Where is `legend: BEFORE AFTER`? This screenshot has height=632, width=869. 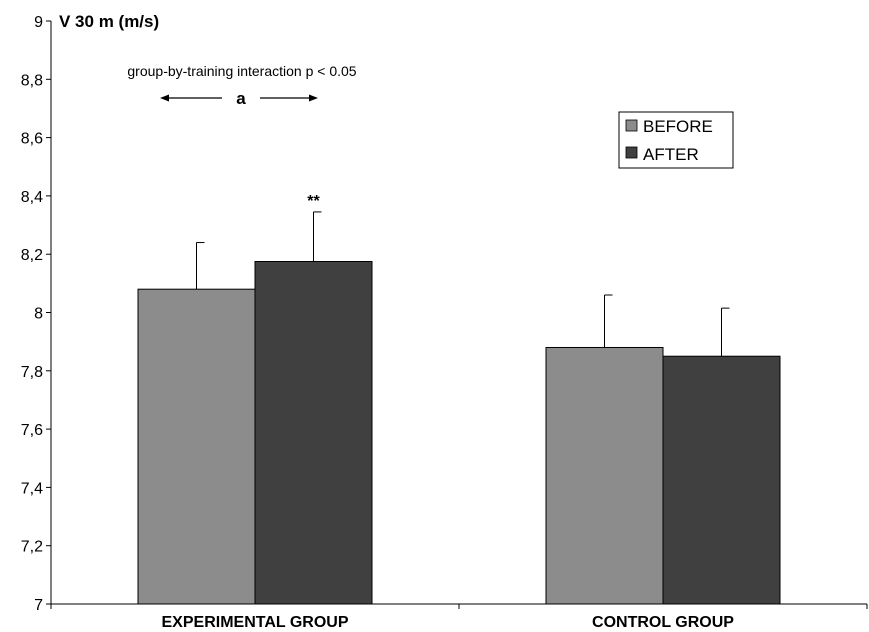
legend: BEFORE AFTER is located at coordinates (676, 140).